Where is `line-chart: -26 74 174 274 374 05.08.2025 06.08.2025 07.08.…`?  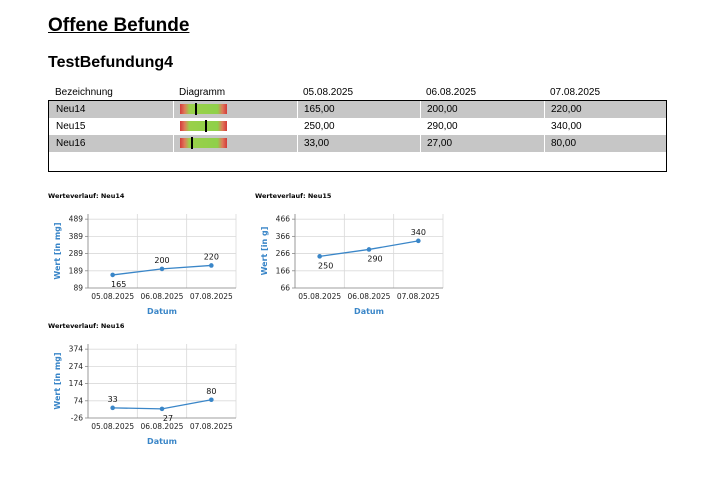 line-chart: -26 74 174 274 374 05.08.2025 06.08.2025 07.08.… is located at coordinates (145, 395).